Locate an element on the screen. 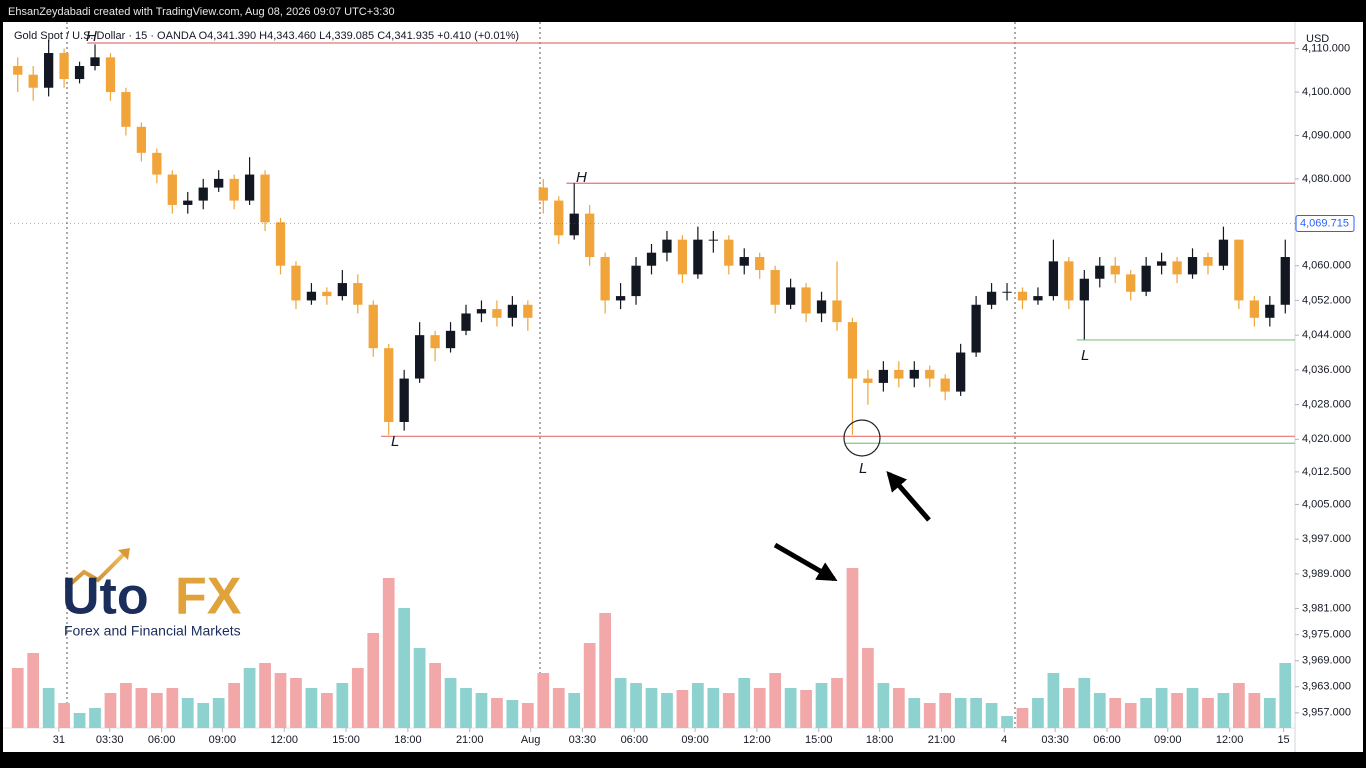 The image size is (1366, 768). y-tick-label: 3,969.000 is located at coordinates (1326, 661).